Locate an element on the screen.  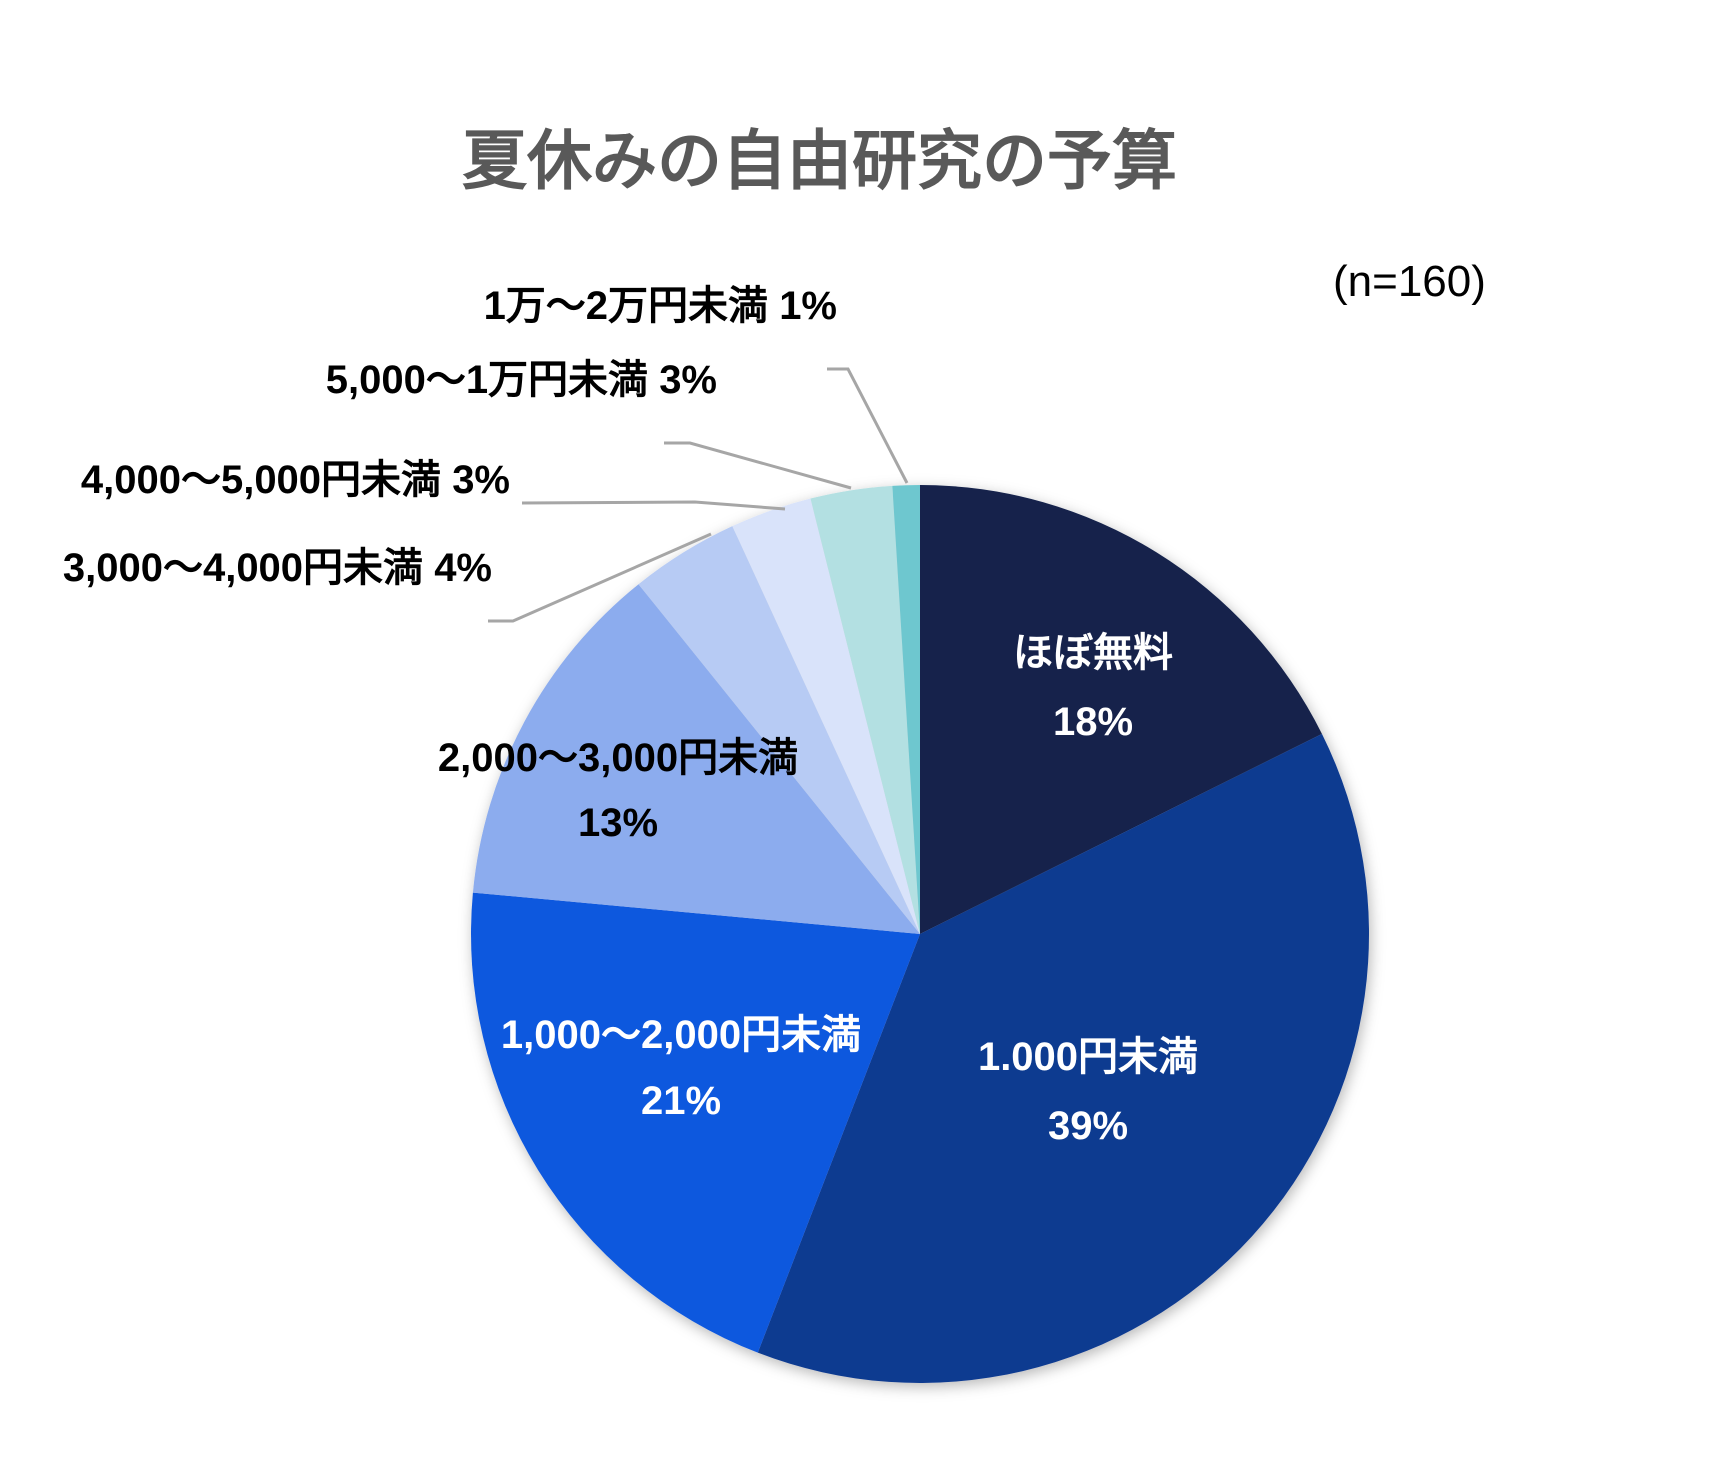
chart-title: 夏休みの自由研究の予算 is located at coordinates (820, 160).